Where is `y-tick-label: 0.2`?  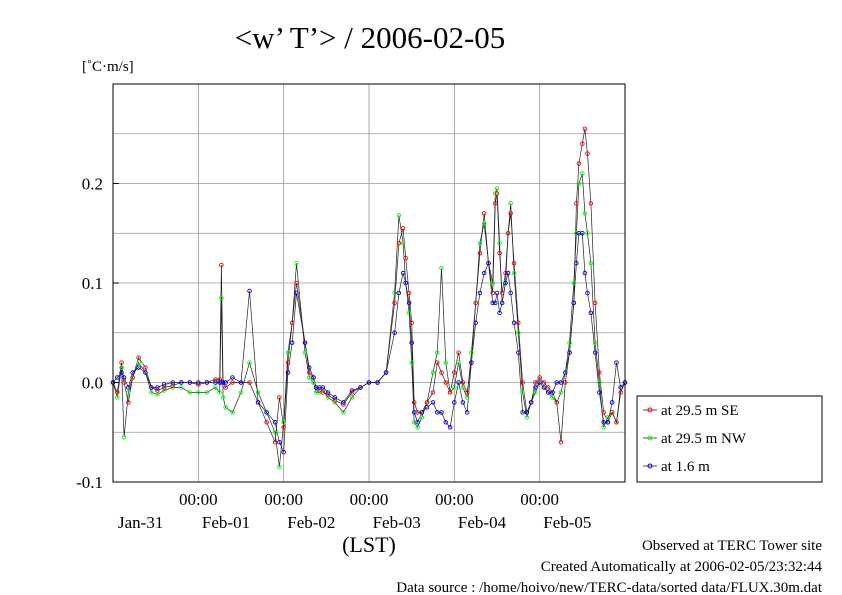 y-tick-label: 0.2 is located at coordinates (92, 184).